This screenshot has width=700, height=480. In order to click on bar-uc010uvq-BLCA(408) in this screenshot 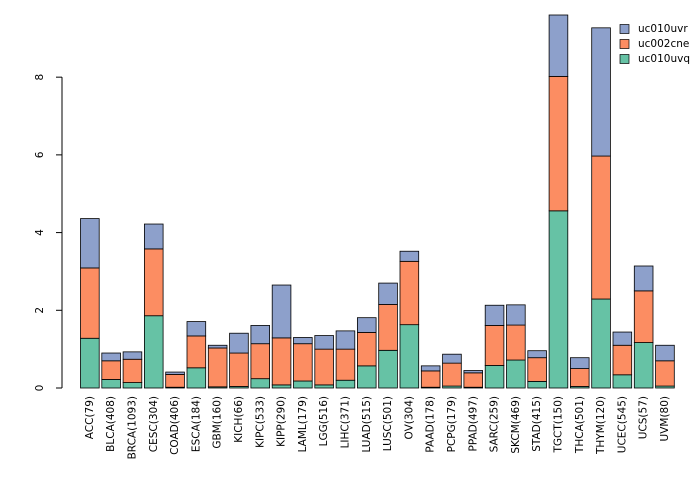, I will do `click(111, 384)`.